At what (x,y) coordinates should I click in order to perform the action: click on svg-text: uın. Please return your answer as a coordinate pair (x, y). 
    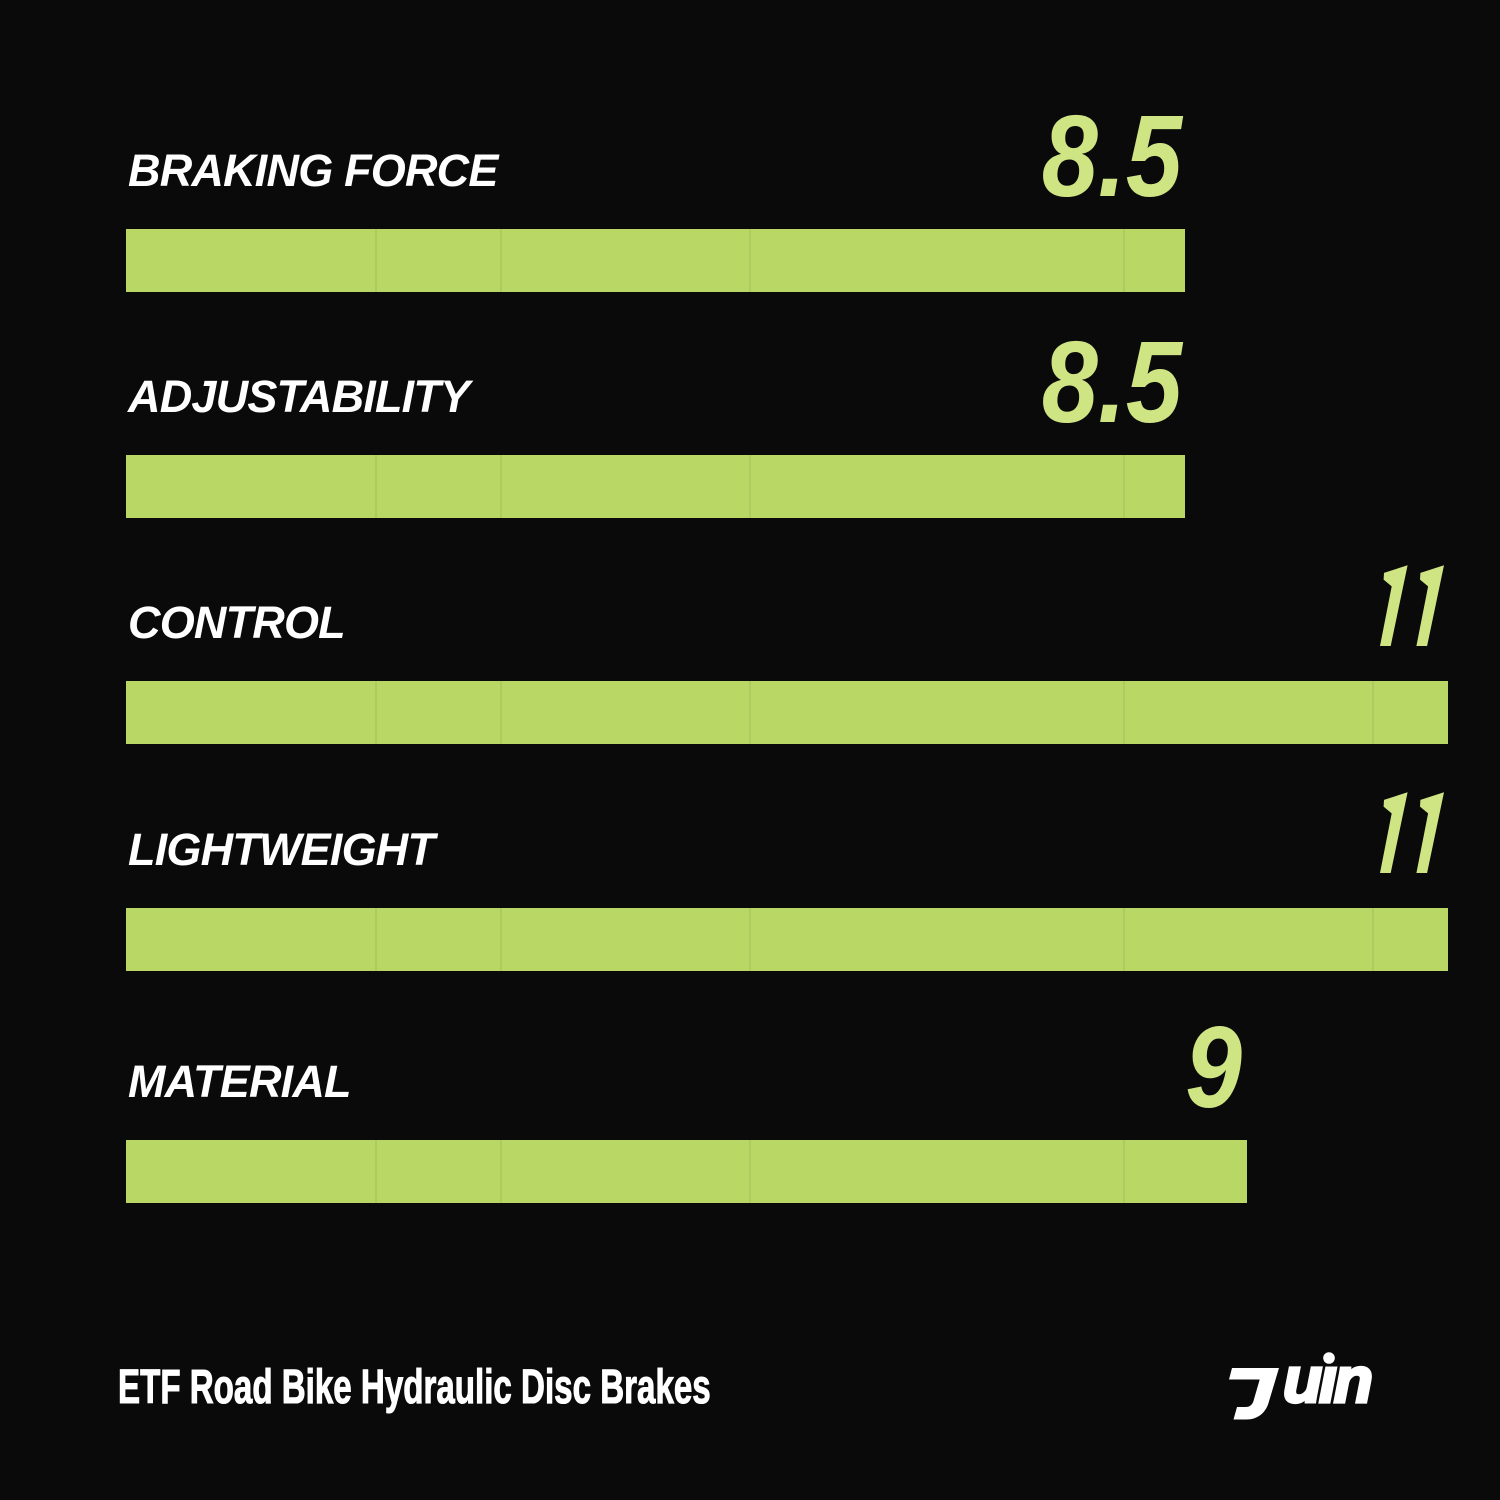
    Looking at the image, I should click on (1327, 1380).